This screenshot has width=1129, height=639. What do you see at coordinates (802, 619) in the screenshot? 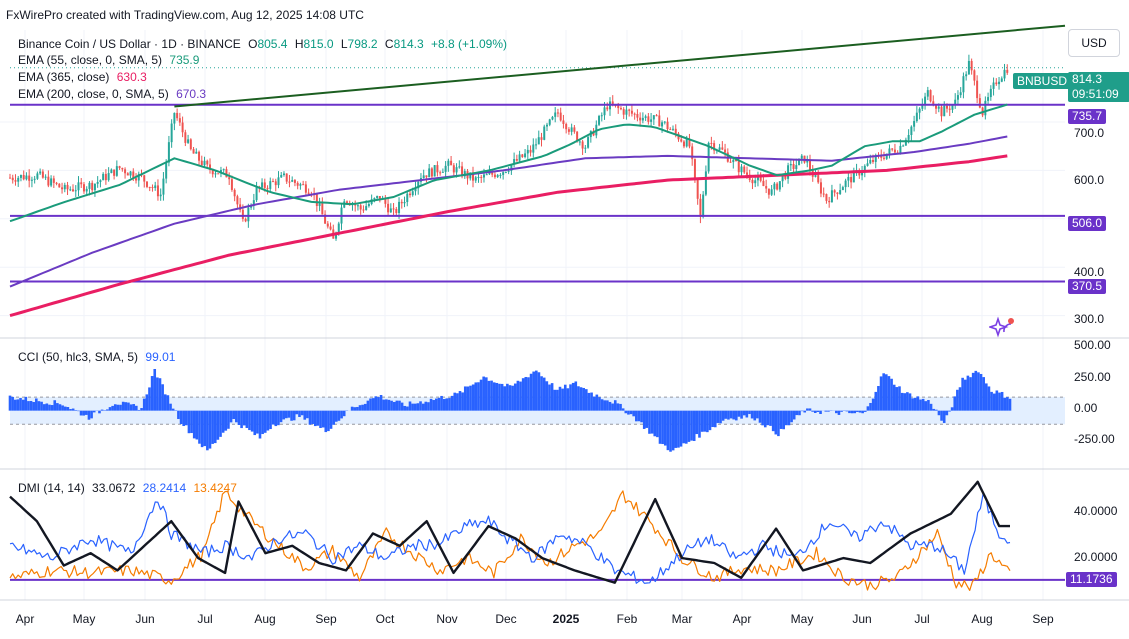
I see `month-label: May` at bounding box center [802, 619].